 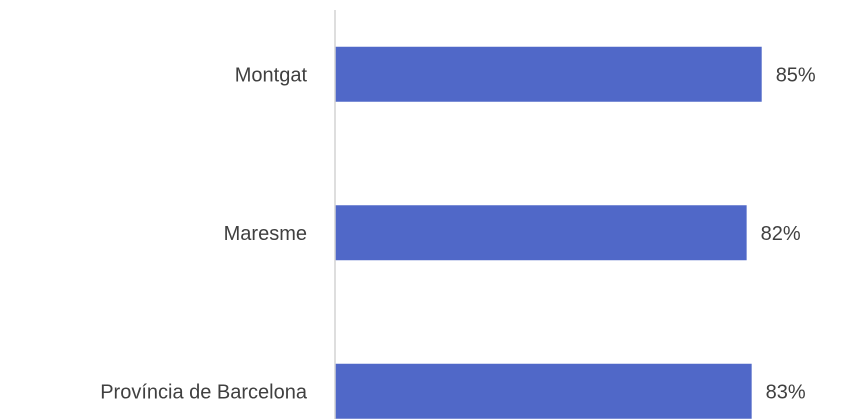 What do you see at coordinates (796, 76) in the screenshot?
I see `data-label: 85%` at bounding box center [796, 76].